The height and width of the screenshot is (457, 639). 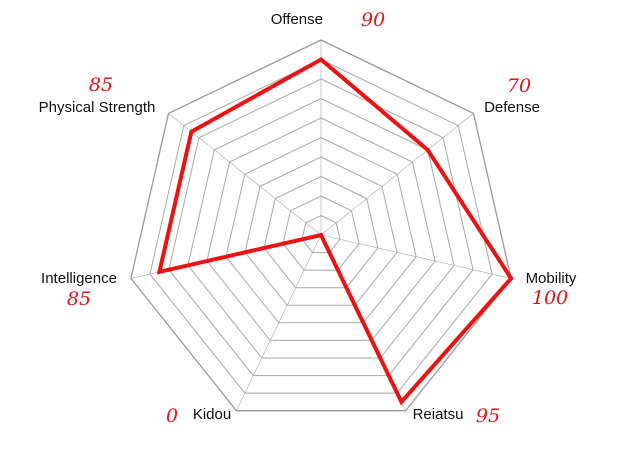 I want to click on spoke-defense, so click(x=397, y=174).